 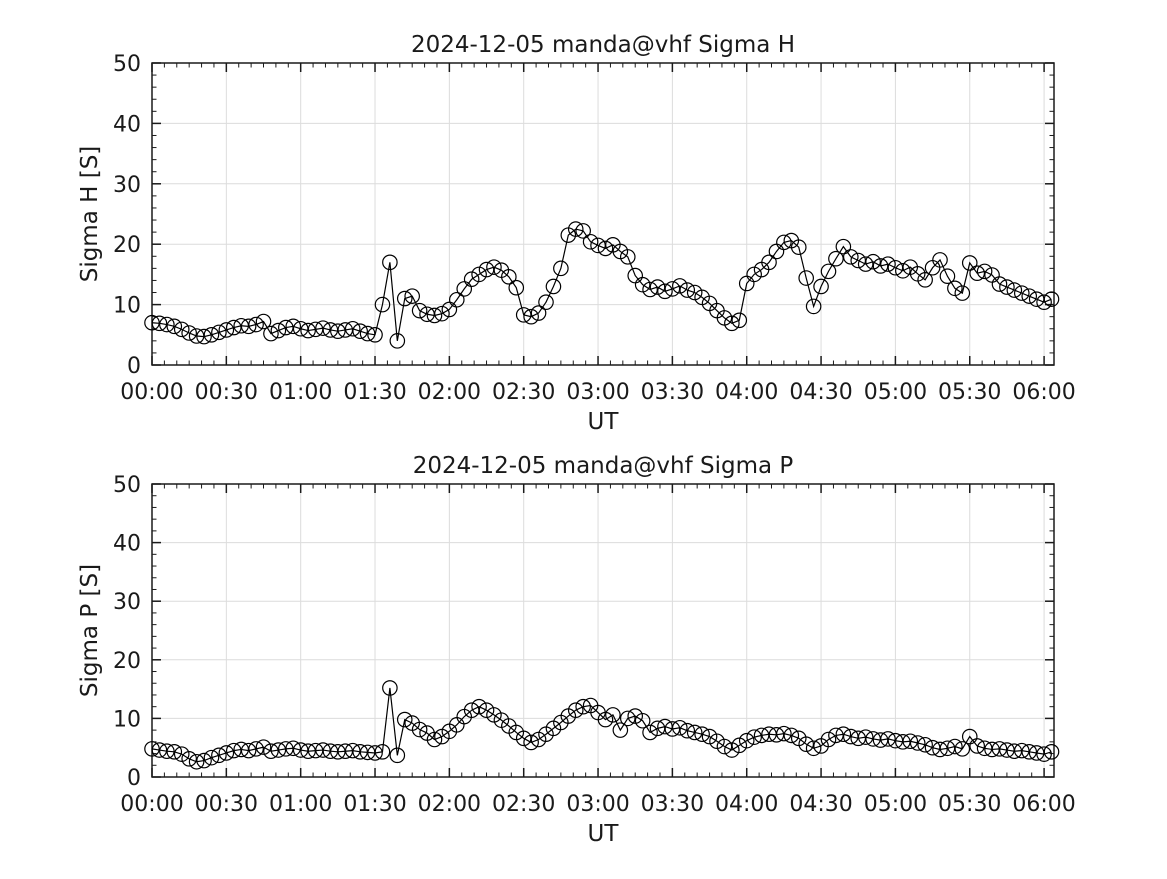 What do you see at coordinates (127, 544) in the screenshot?
I see `y-tick-label: 40` at bounding box center [127, 544].